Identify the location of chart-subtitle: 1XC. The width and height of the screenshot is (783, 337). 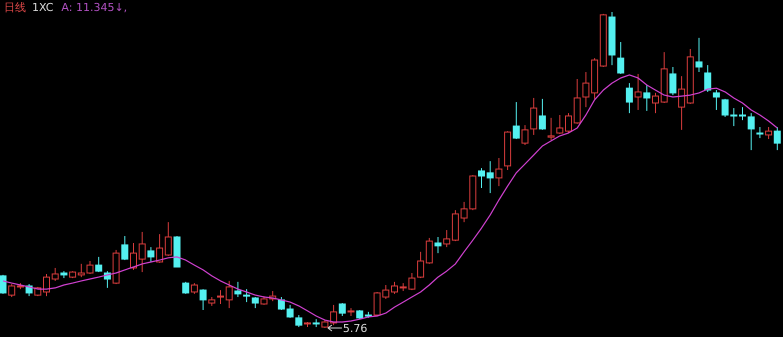
(43, 7).